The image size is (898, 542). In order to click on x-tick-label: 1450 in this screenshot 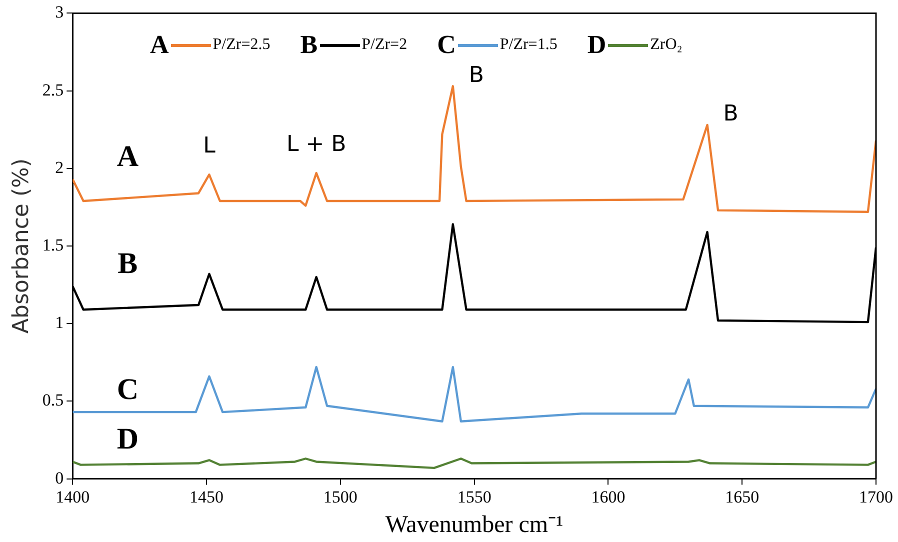, I will do `click(207, 496)`.